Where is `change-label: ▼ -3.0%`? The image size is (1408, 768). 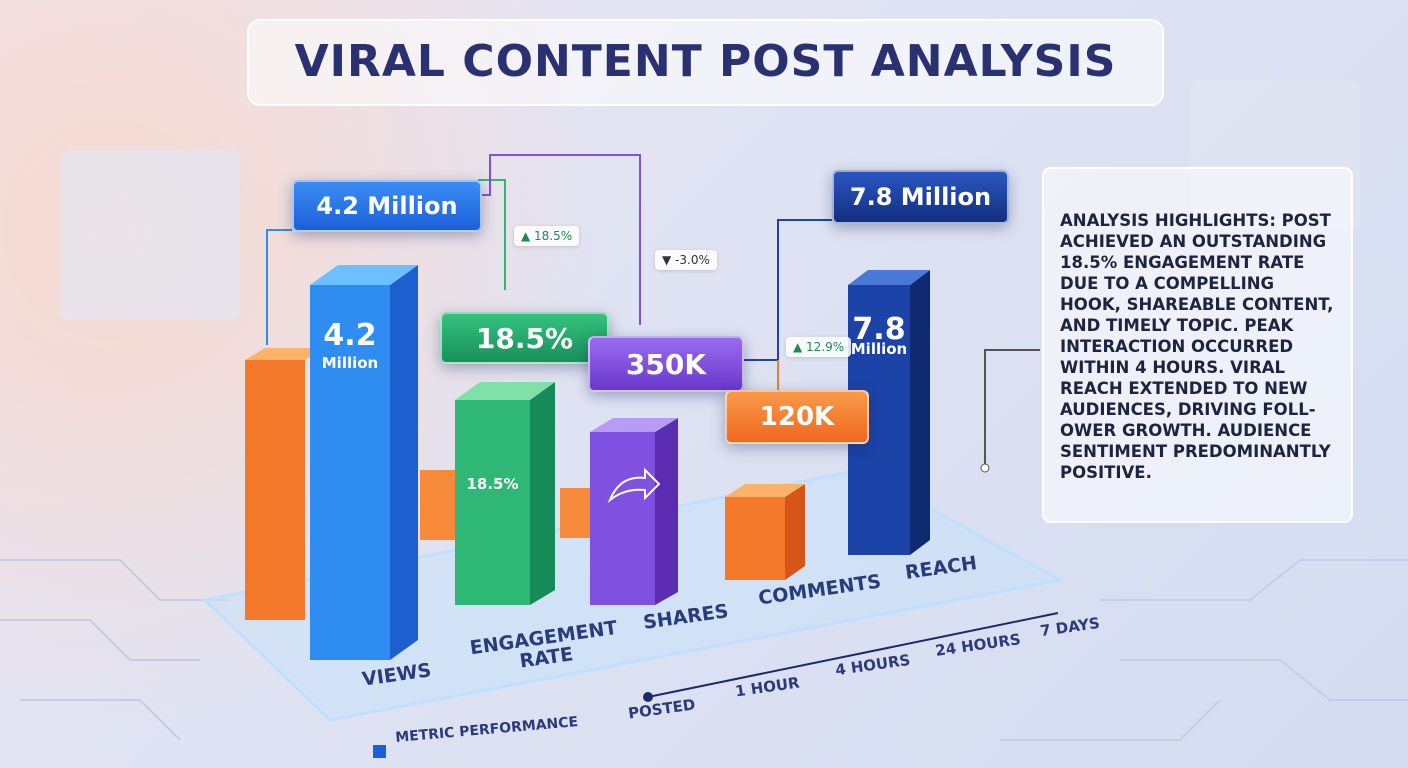 change-label: ▼ -3.0% is located at coordinates (686, 260).